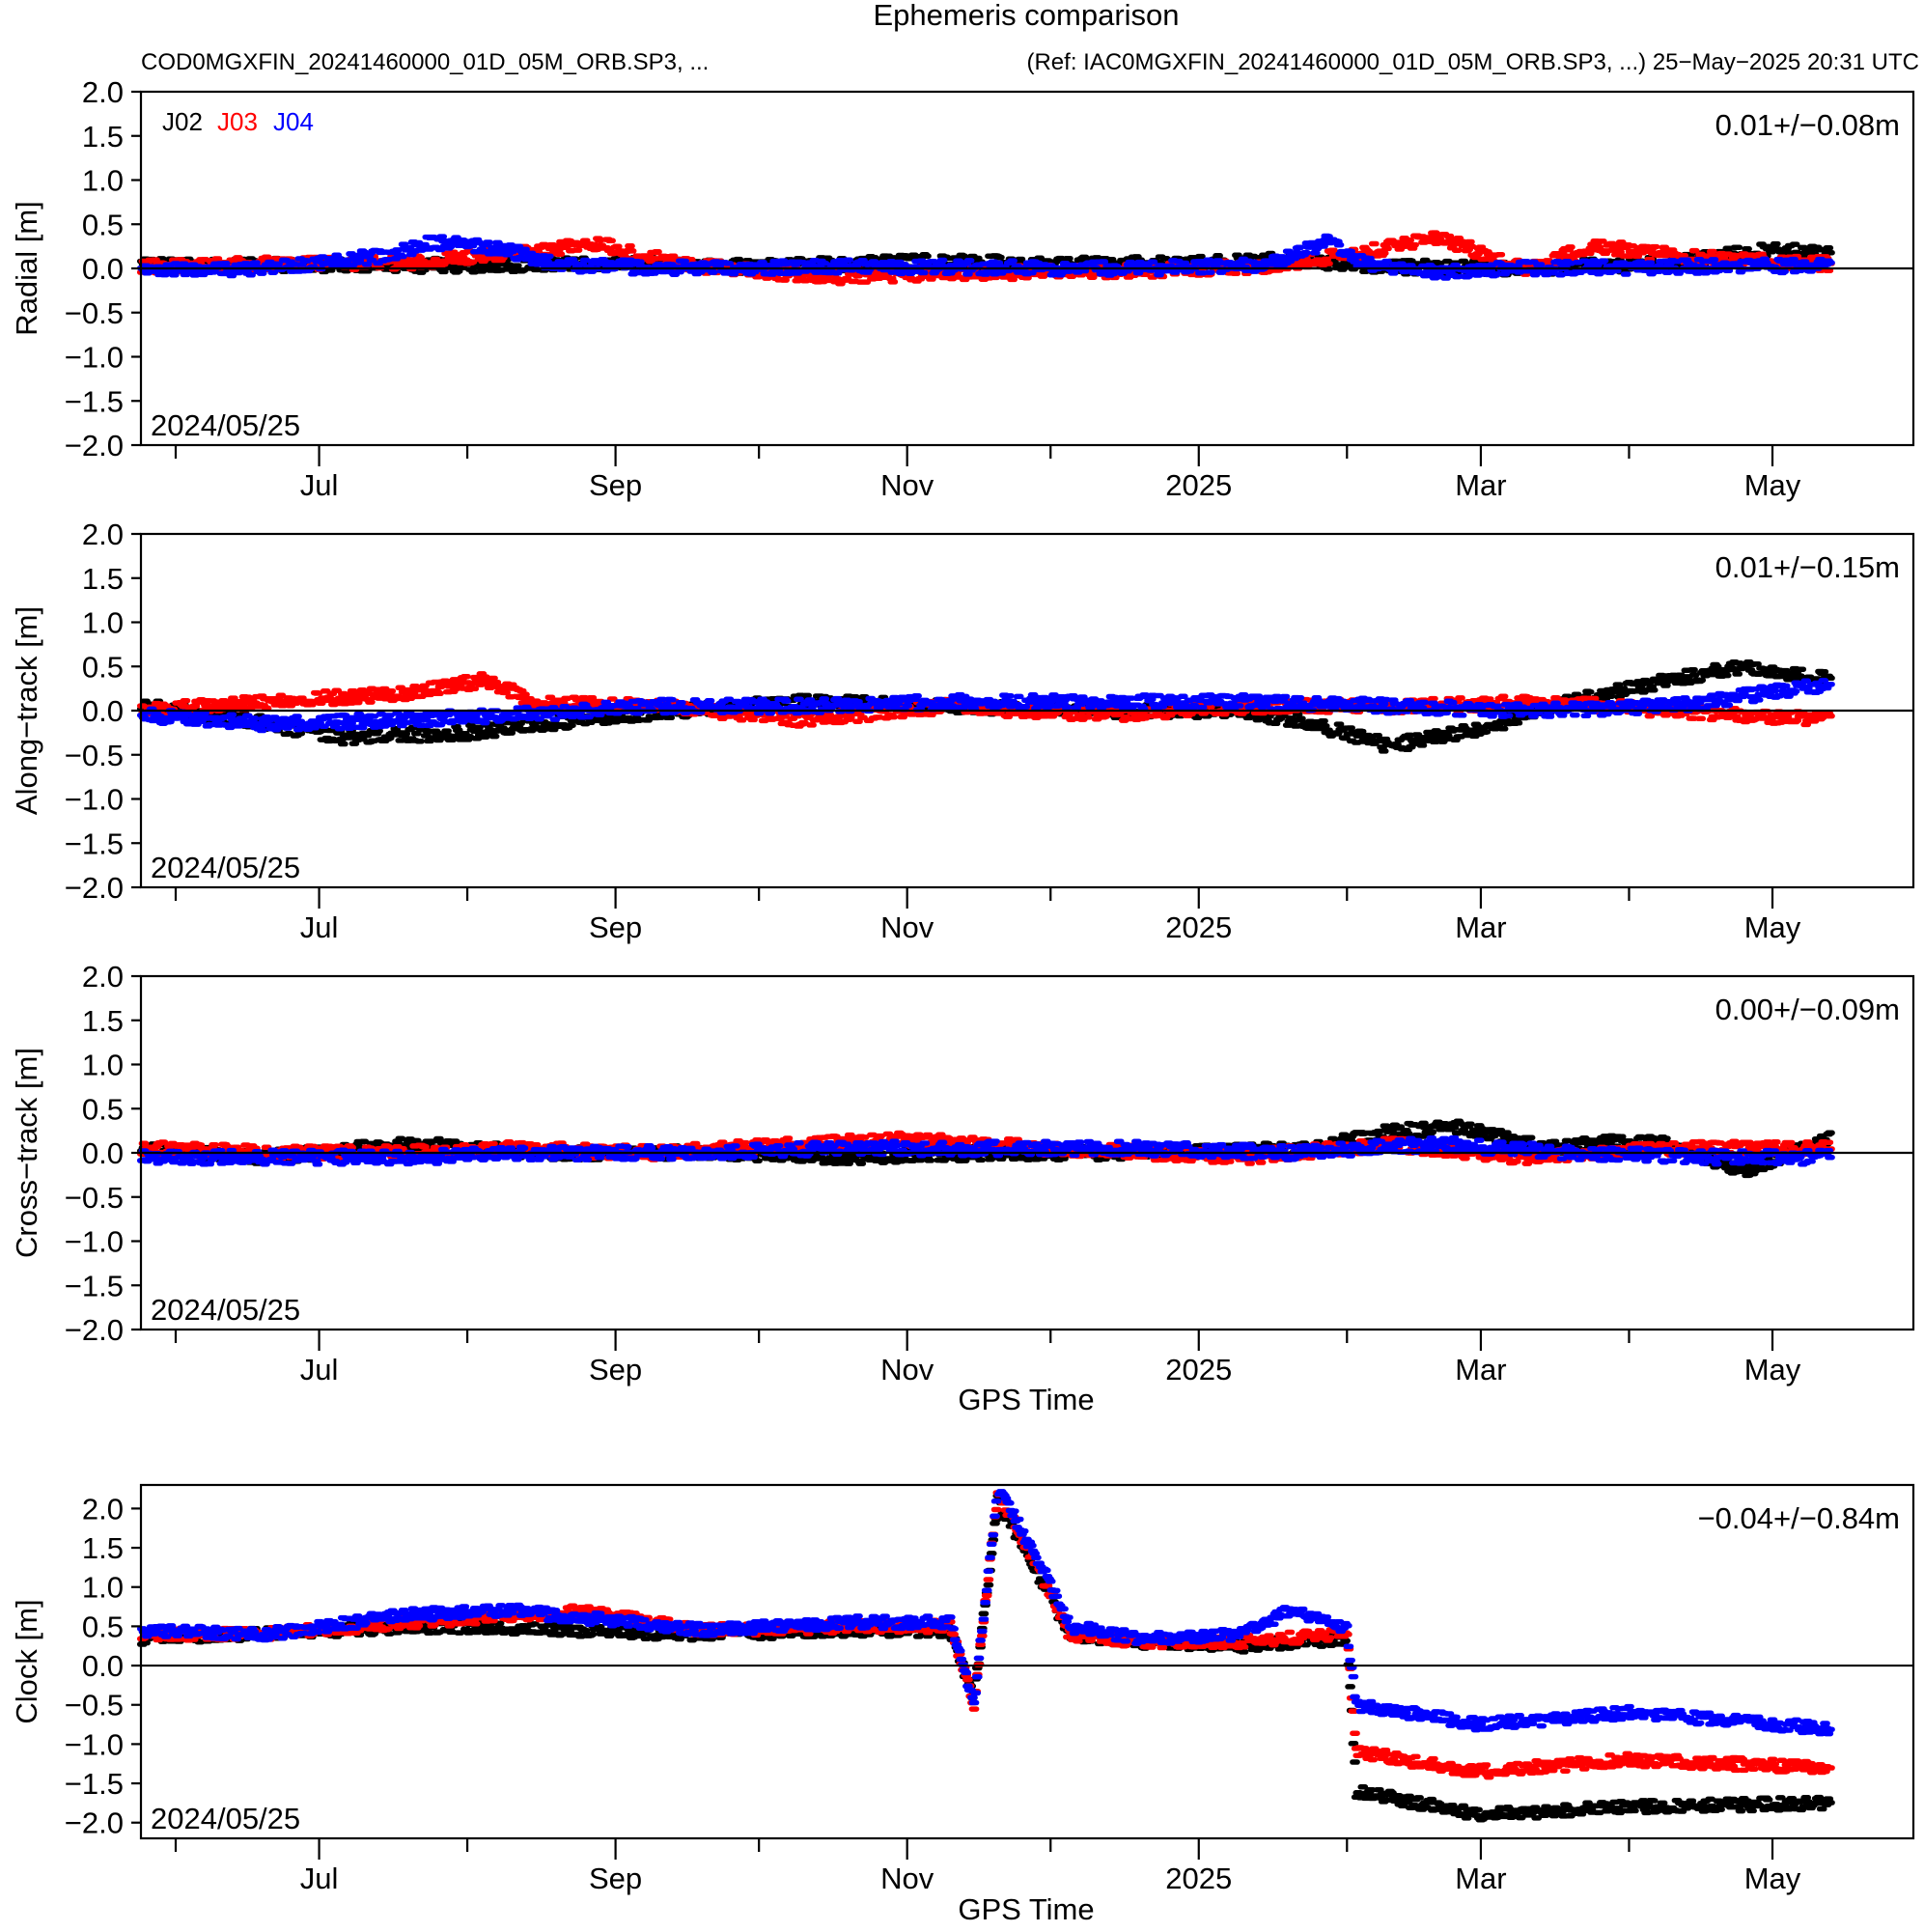  I want to click on stat-label: 0.01+/−0.08m, so click(1807, 125).